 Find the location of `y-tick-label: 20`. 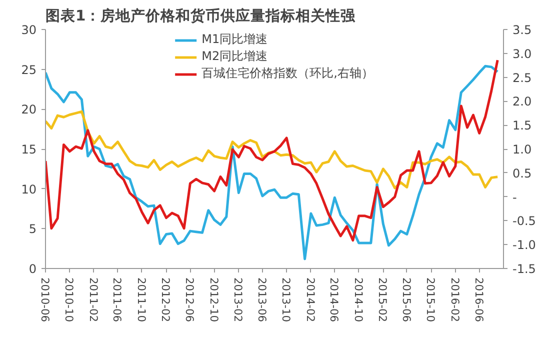

y-tick-label: 20 is located at coordinates (29, 109).